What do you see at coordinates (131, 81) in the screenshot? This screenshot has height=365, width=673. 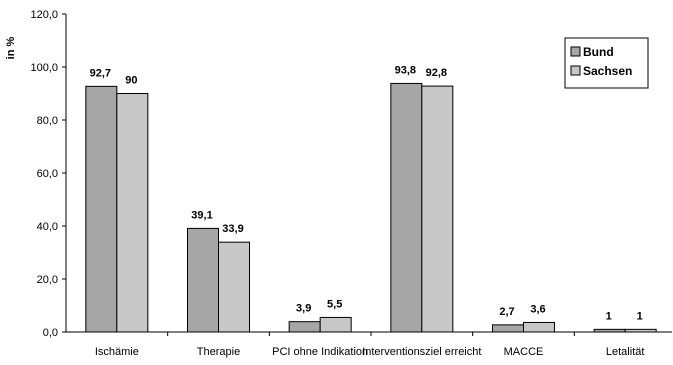 I see `data-label: 90` at bounding box center [131, 81].